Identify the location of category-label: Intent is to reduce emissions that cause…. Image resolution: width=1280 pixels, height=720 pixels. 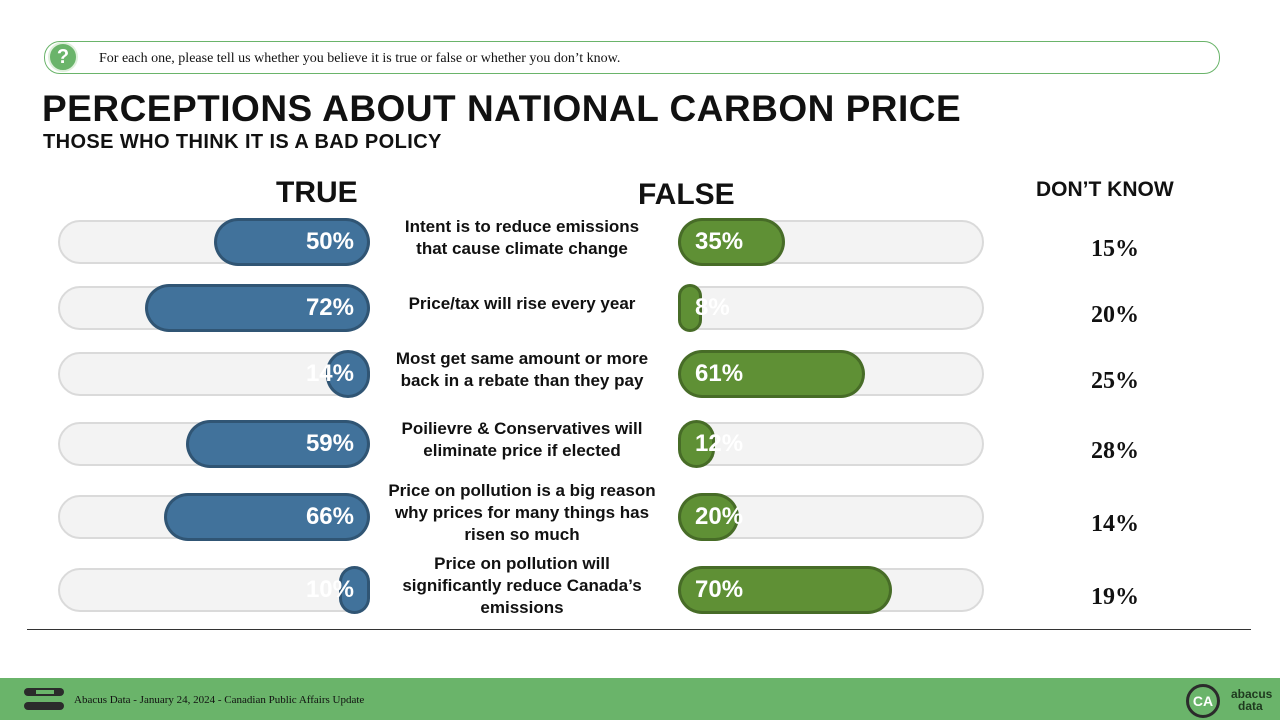
(522, 237).